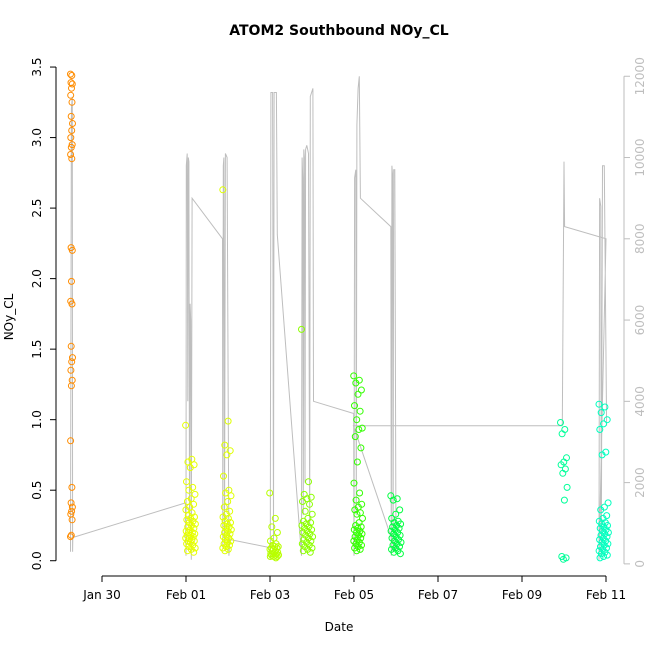  What do you see at coordinates (522, 595) in the screenshot?
I see `x-tick-label: Feb 09` at bounding box center [522, 595].